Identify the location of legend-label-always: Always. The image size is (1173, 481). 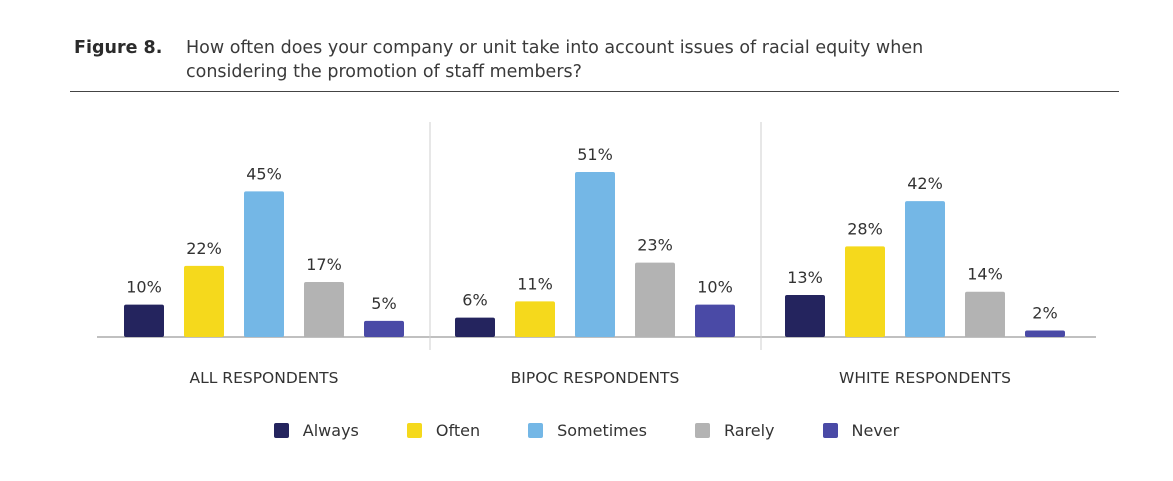
(330, 430).